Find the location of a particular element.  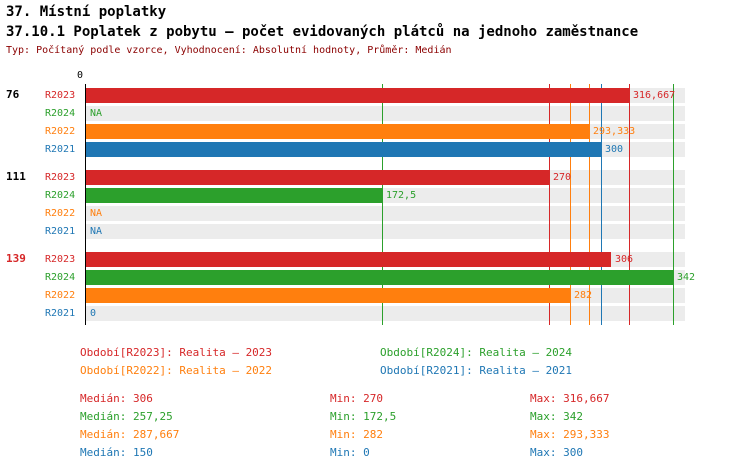

bar-value-label: 172,5 is located at coordinates (401, 195).